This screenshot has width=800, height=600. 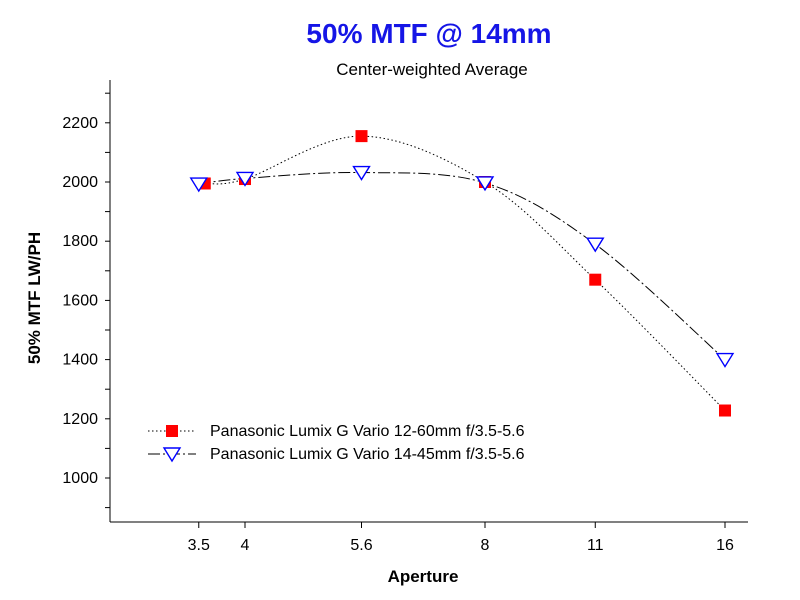 What do you see at coordinates (80, 241) in the screenshot?
I see `y-tick-label: 1800` at bounding box center [80, 241].